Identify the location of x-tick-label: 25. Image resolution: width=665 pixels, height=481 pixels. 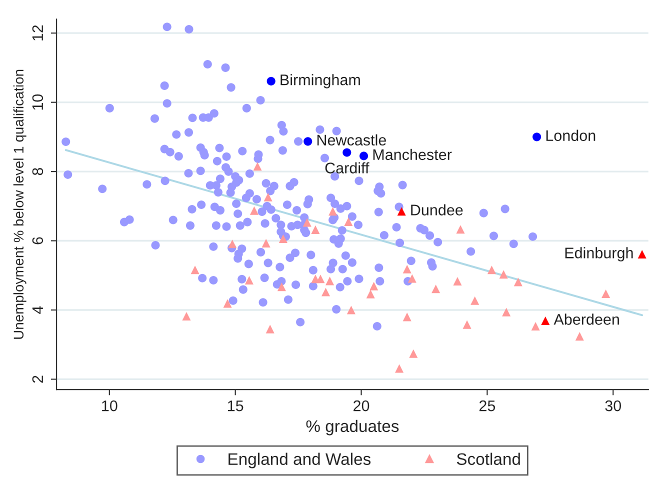
(487, 406).